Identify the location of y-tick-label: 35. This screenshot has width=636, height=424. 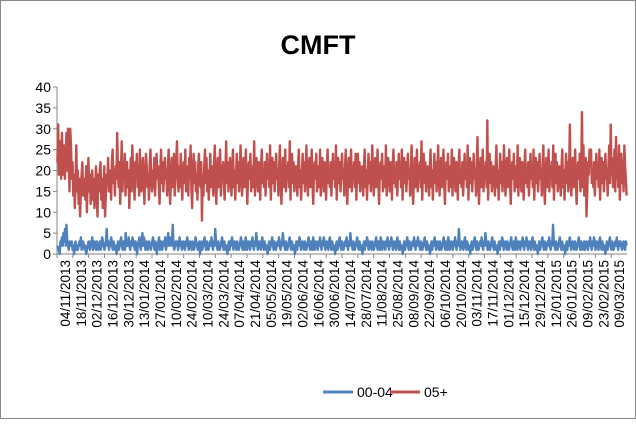
(43, 108).